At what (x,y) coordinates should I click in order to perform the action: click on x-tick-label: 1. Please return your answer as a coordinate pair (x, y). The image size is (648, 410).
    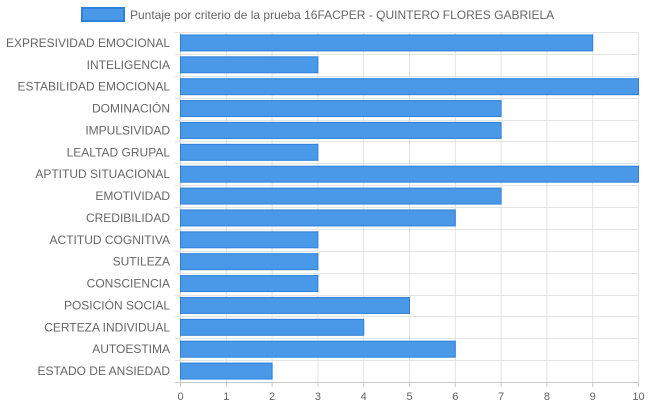
    Looking at the image, I should click on (226, 397).